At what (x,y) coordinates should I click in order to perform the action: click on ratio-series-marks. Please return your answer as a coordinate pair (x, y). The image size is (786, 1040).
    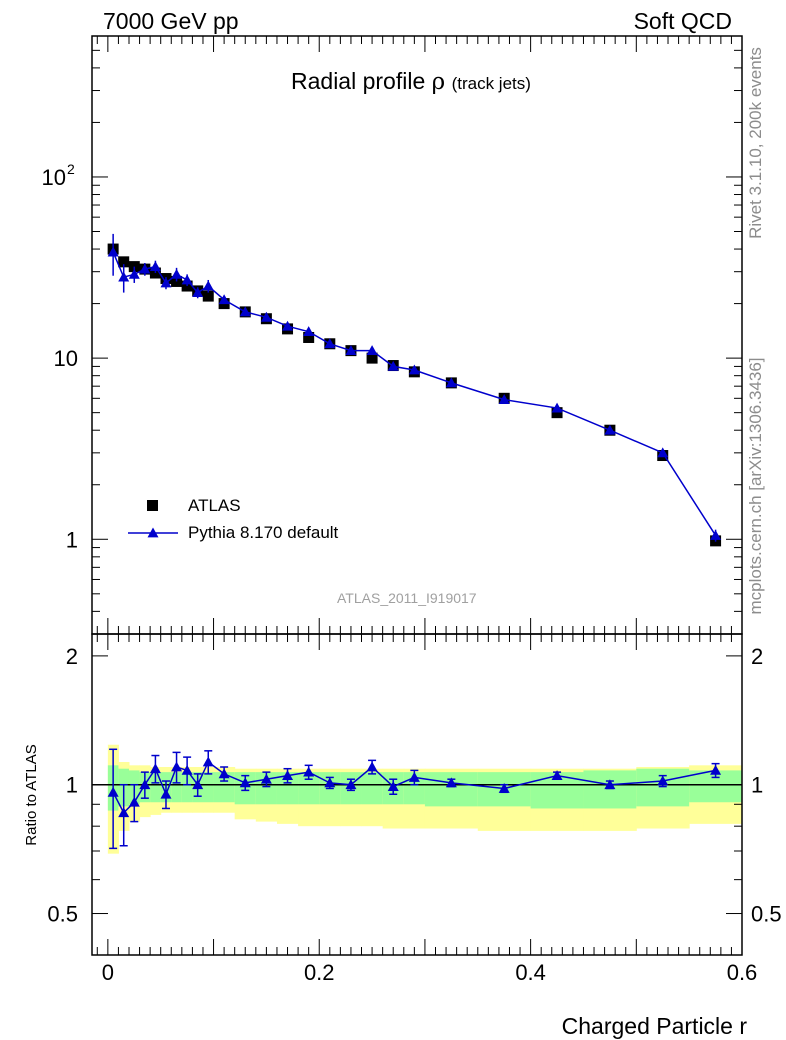
    Looking at the image, I should click on (414, 799).